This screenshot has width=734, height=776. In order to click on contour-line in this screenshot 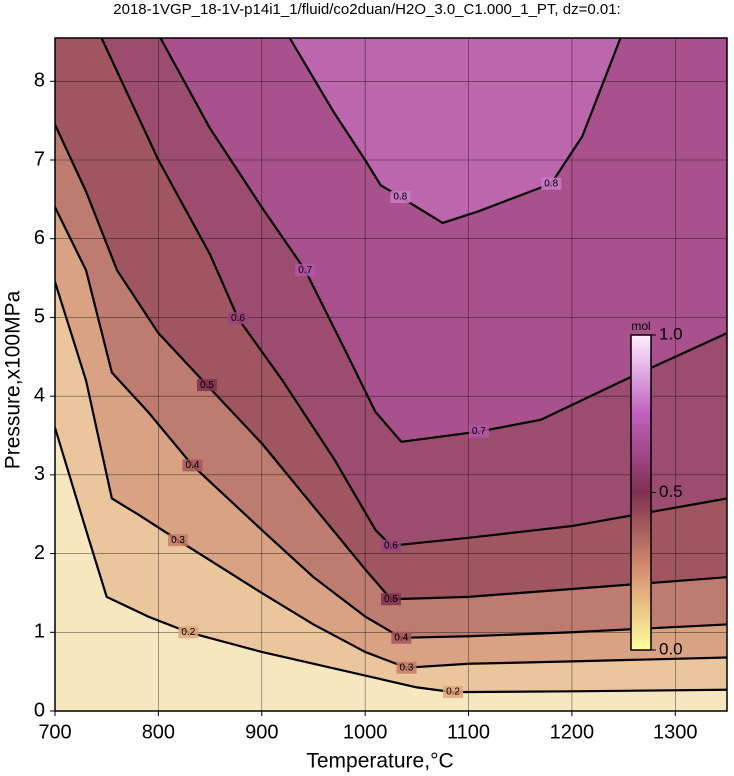, I will do `click(455, 131)`.